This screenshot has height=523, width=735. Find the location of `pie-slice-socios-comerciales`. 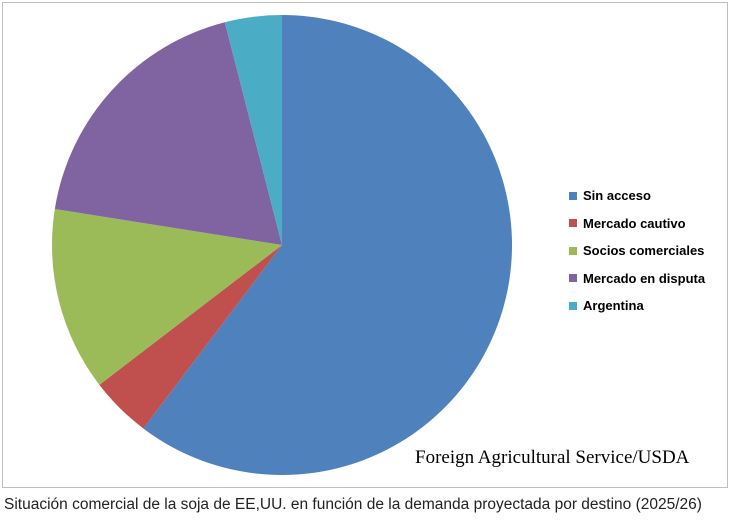

pie-slice-socios-comerciales is located at coordinates (166, 297).